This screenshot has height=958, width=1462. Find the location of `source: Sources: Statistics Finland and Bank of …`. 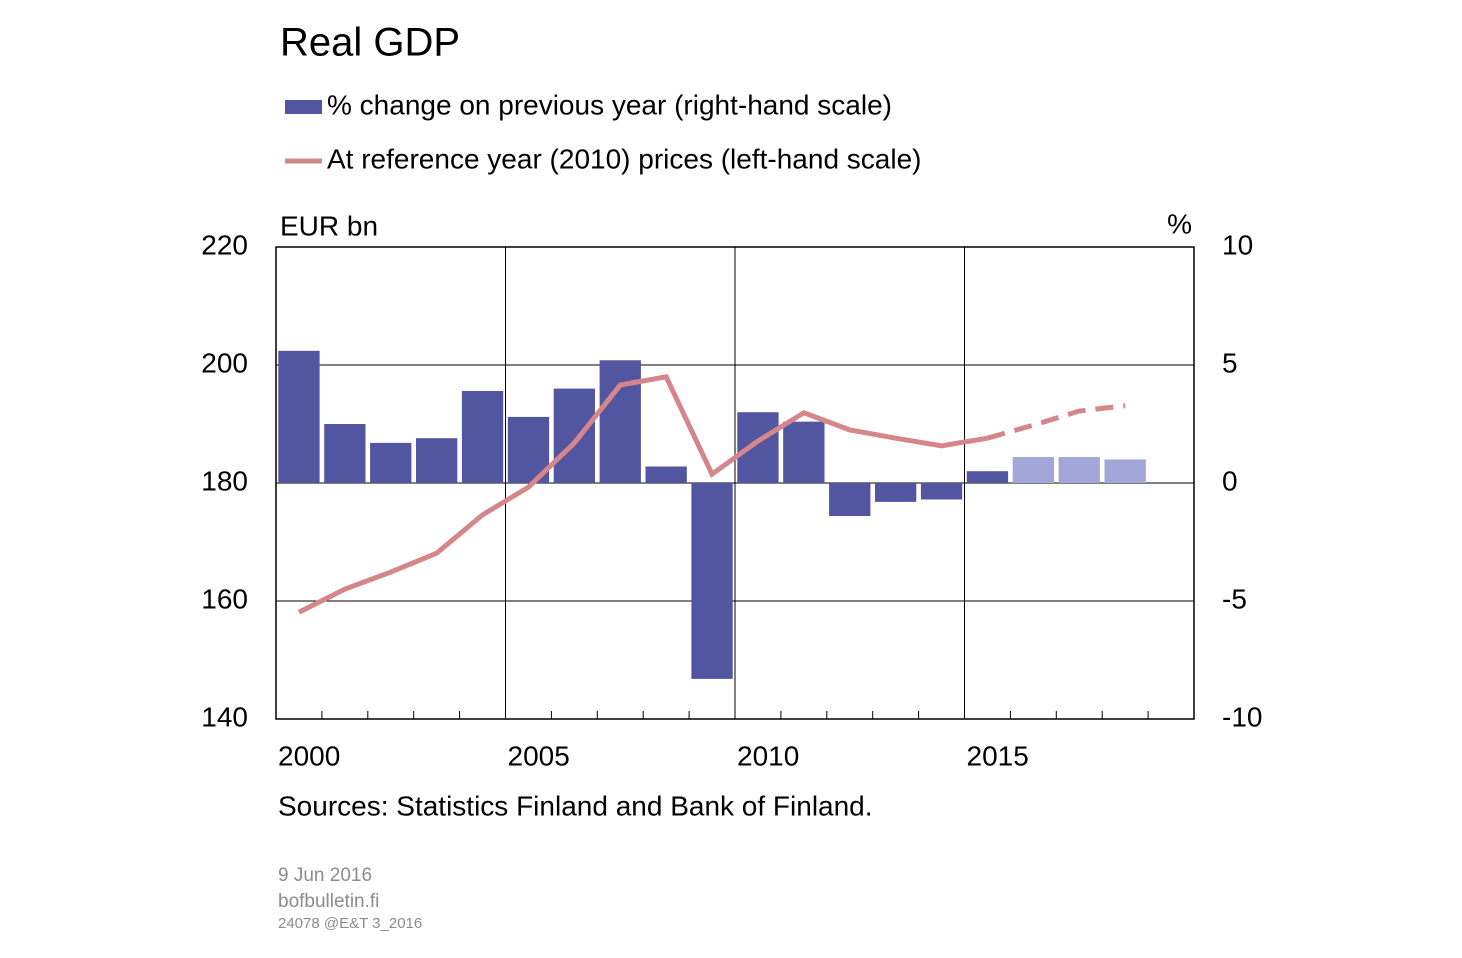

source: Sources: Statistics Finland and Bank of … is located at coordinates (575, 805).